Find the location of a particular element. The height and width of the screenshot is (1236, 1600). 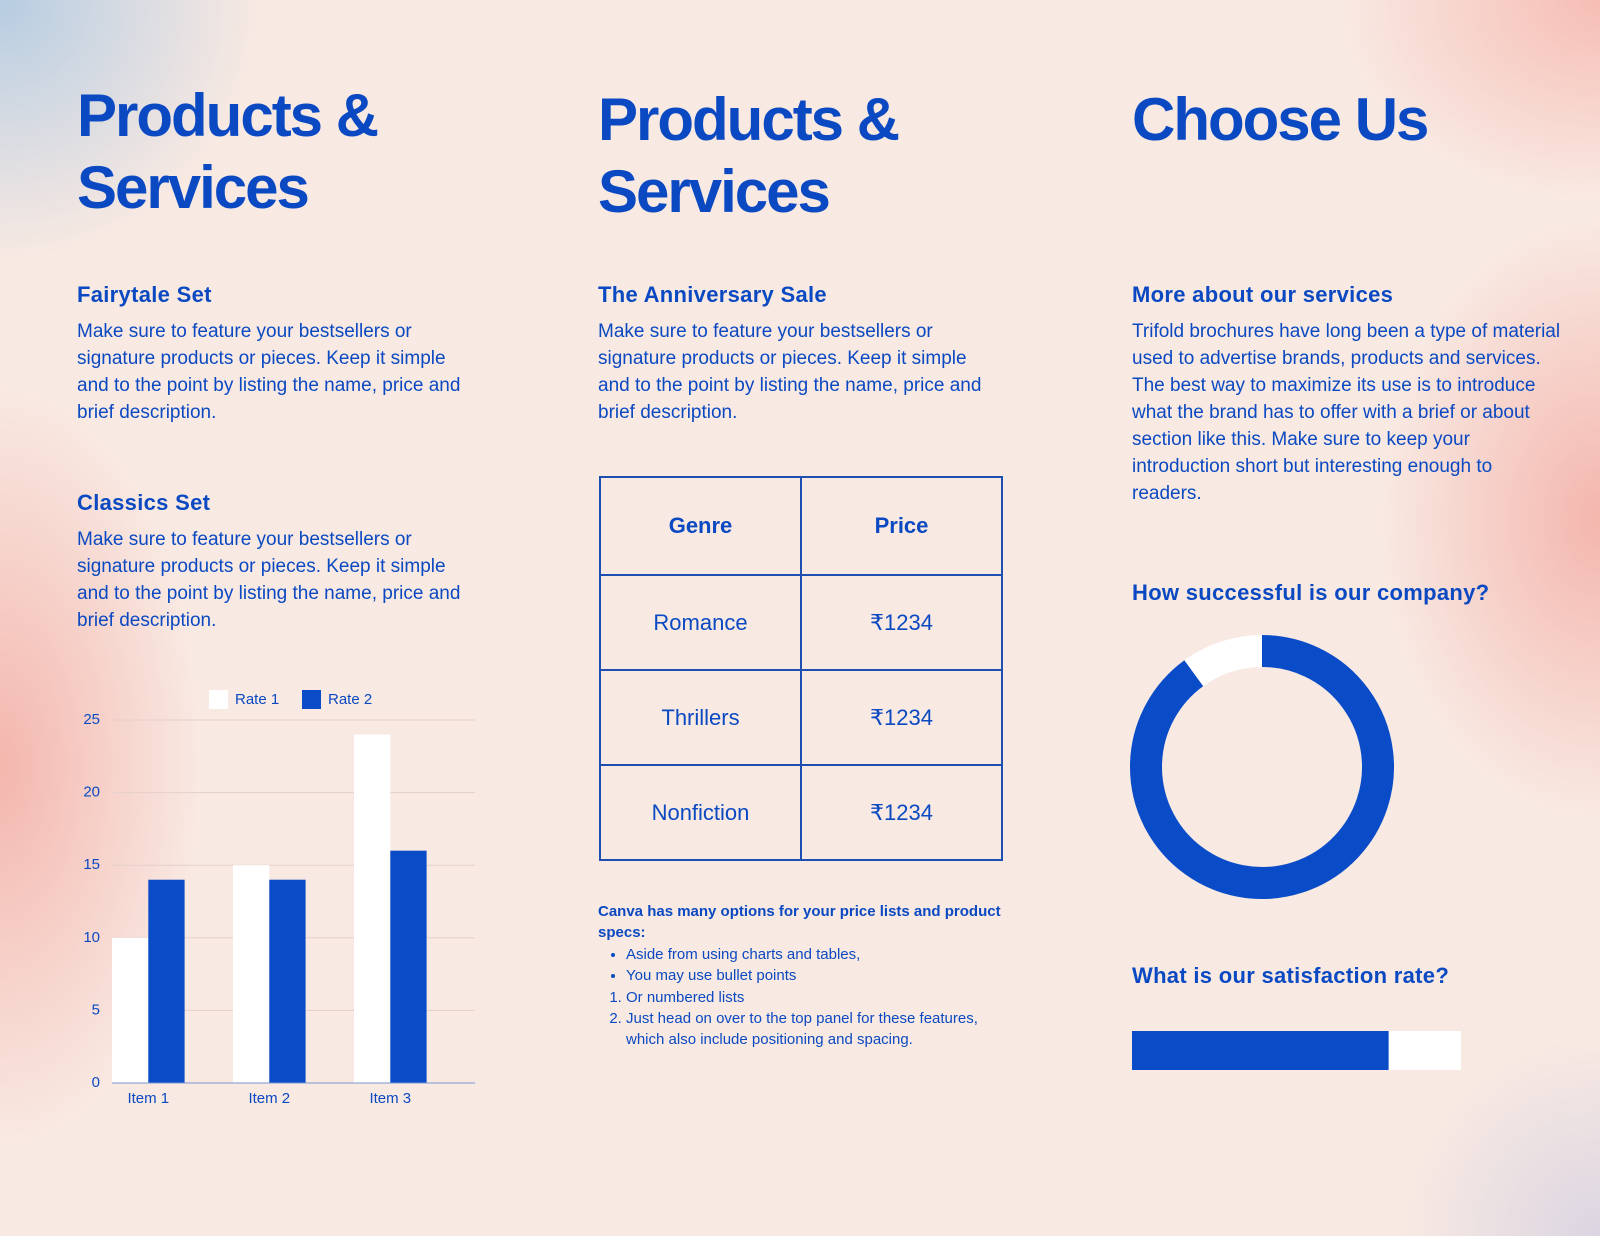

title: Choose Us is located at coordinates (1280, 119).